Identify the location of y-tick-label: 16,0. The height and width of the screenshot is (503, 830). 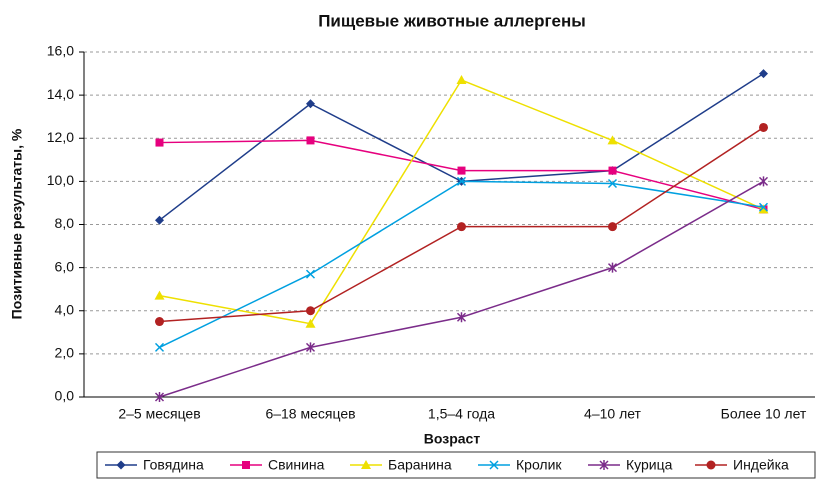
(60, 51).